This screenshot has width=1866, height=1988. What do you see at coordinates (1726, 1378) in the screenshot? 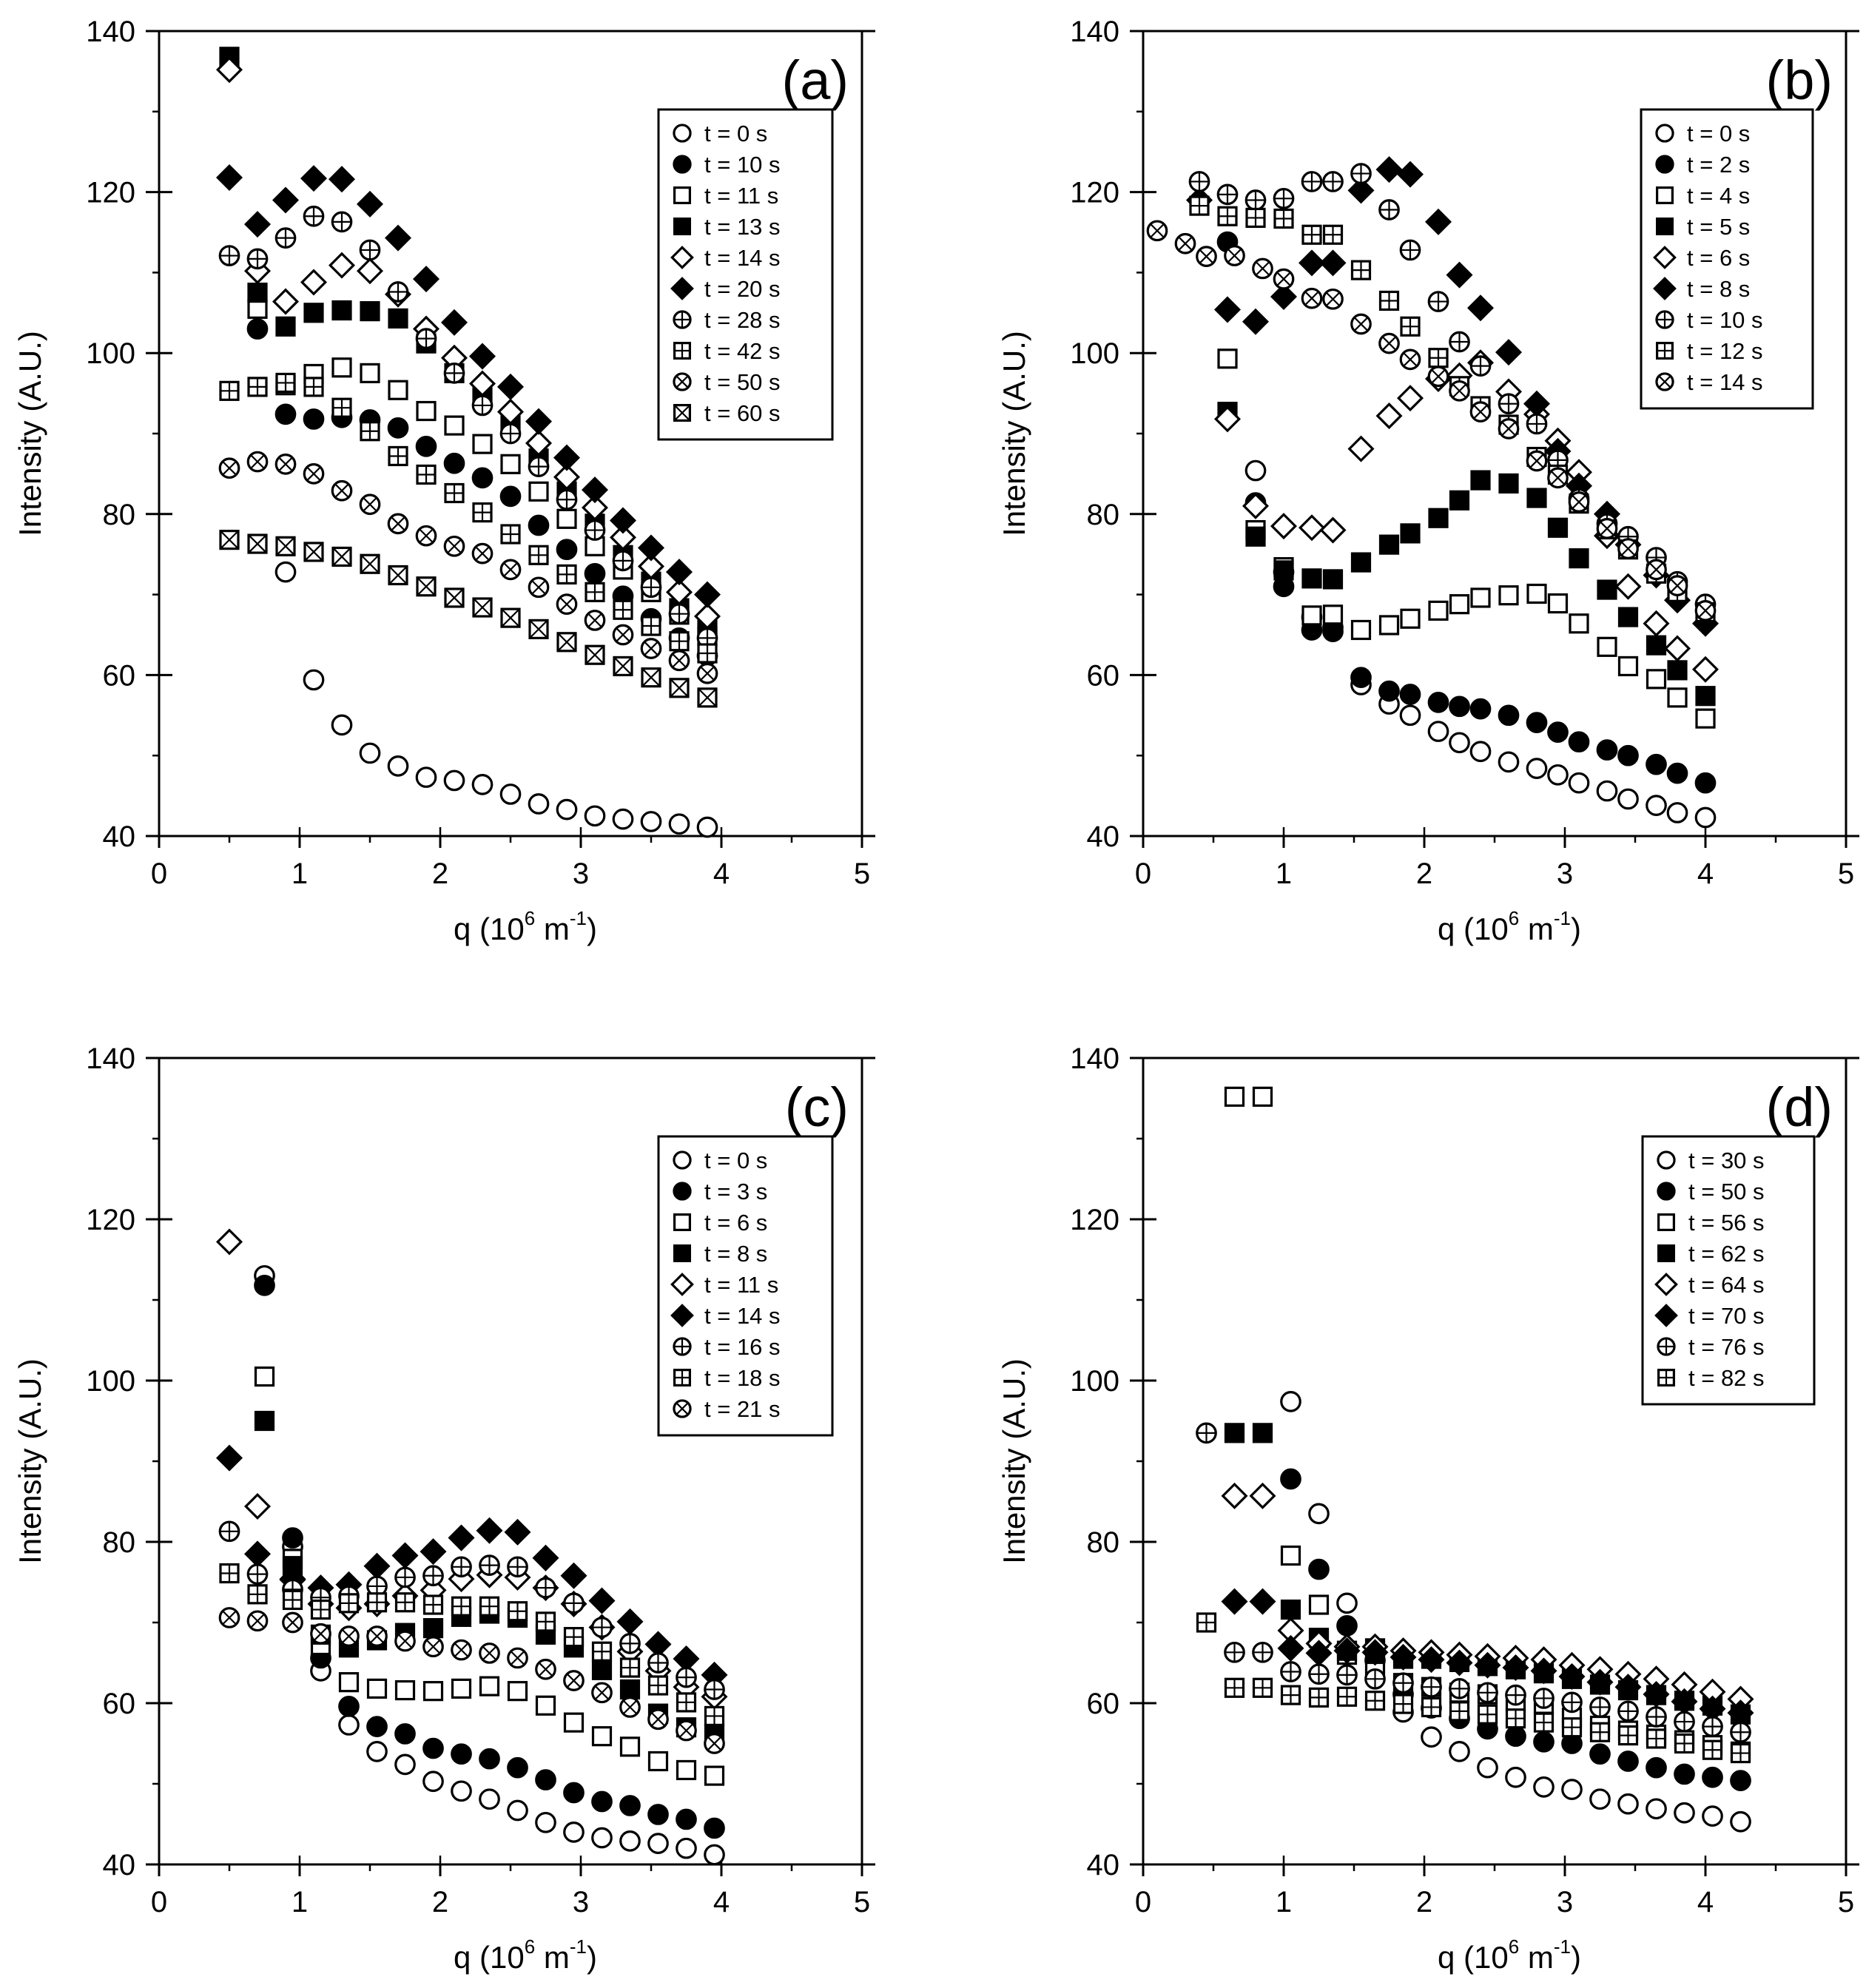
I see `legend-label: t = 82 s` at bounding box center [1726, 1378].